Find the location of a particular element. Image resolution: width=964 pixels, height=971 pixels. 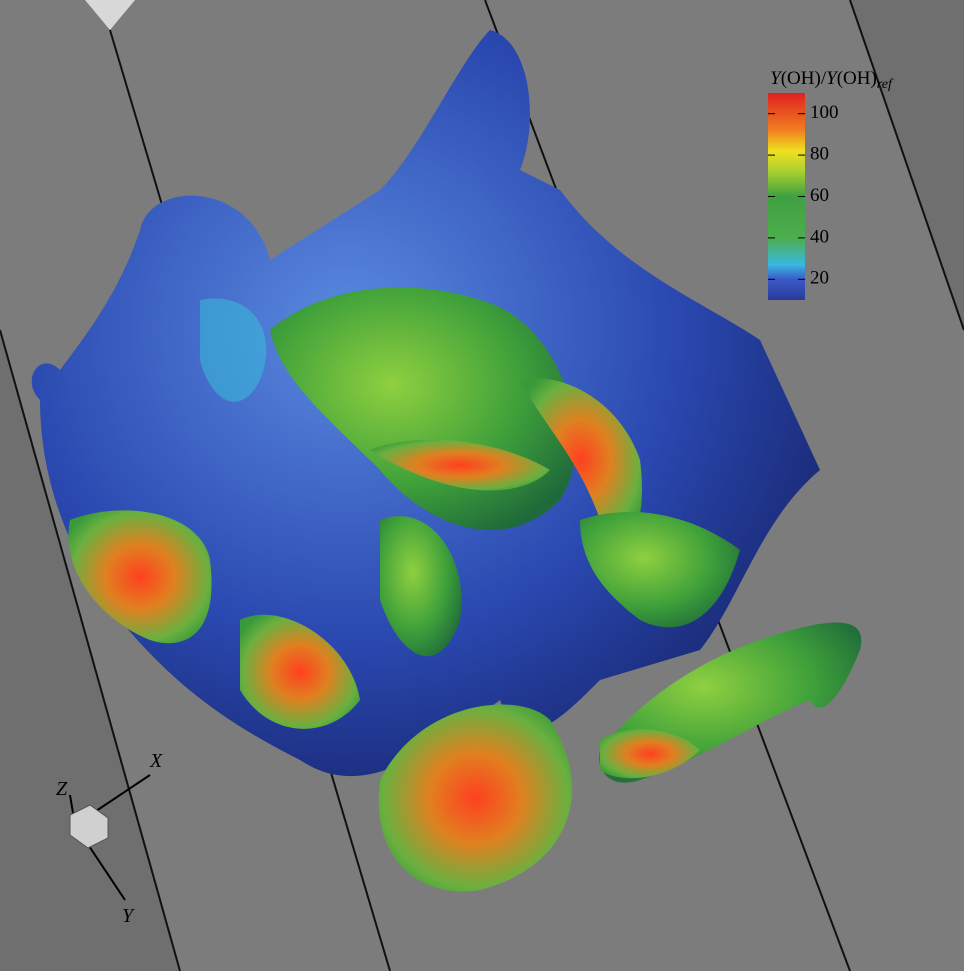

title-part: ref is located at coordinates (885, 84).